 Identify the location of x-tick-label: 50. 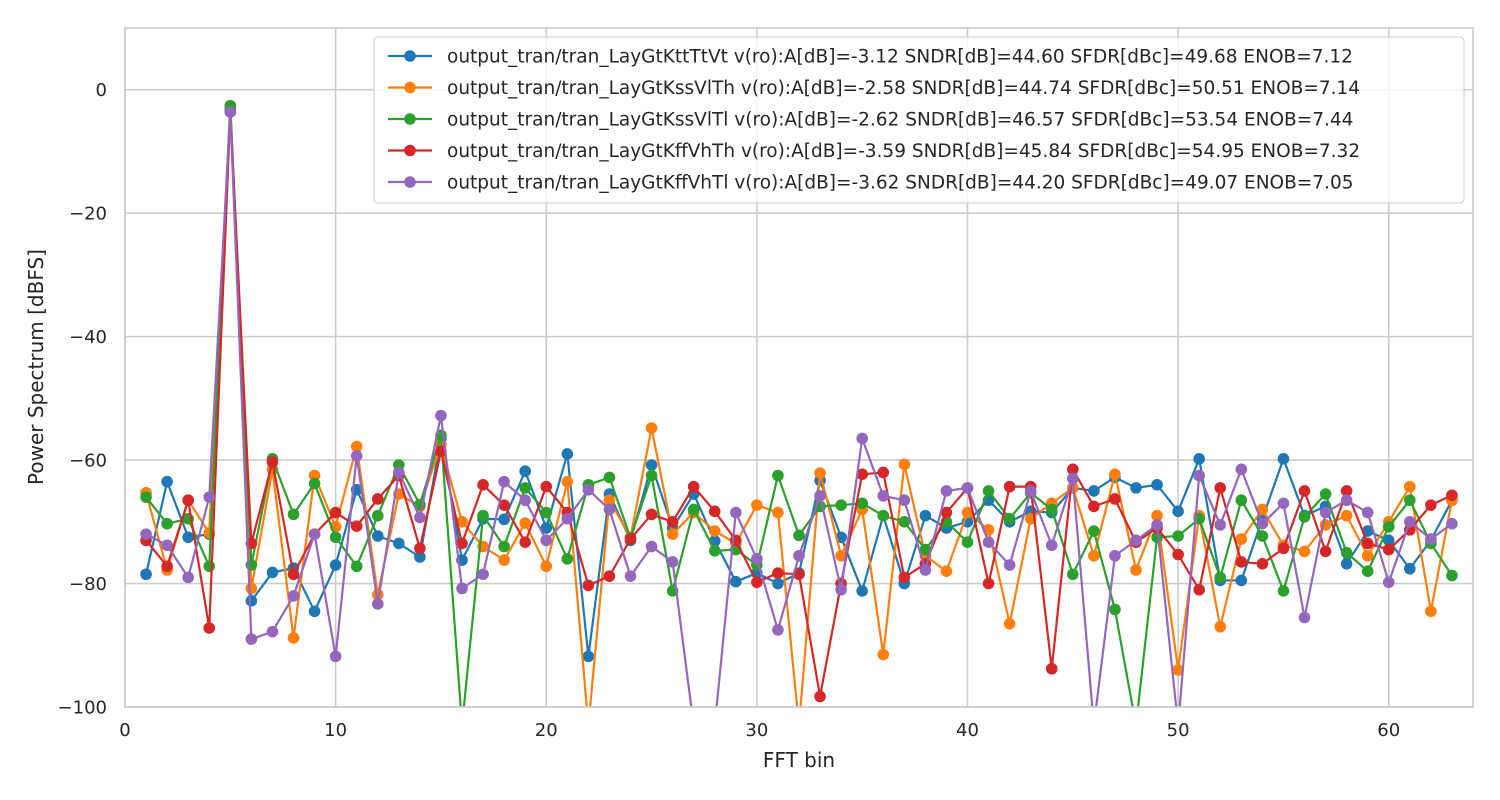
(1178, 730).